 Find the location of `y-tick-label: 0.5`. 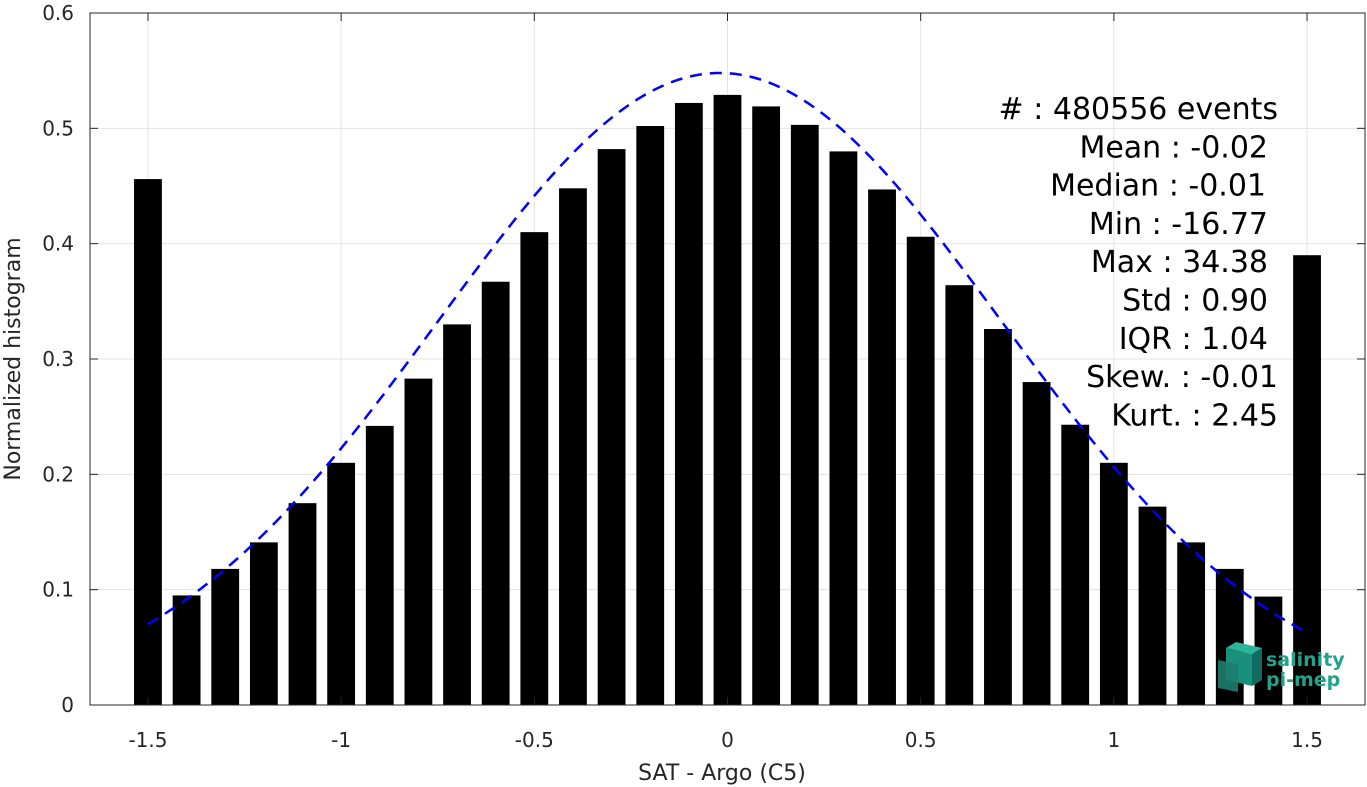

y-tick-label: 0.5 is located at coordinates (58, 128).